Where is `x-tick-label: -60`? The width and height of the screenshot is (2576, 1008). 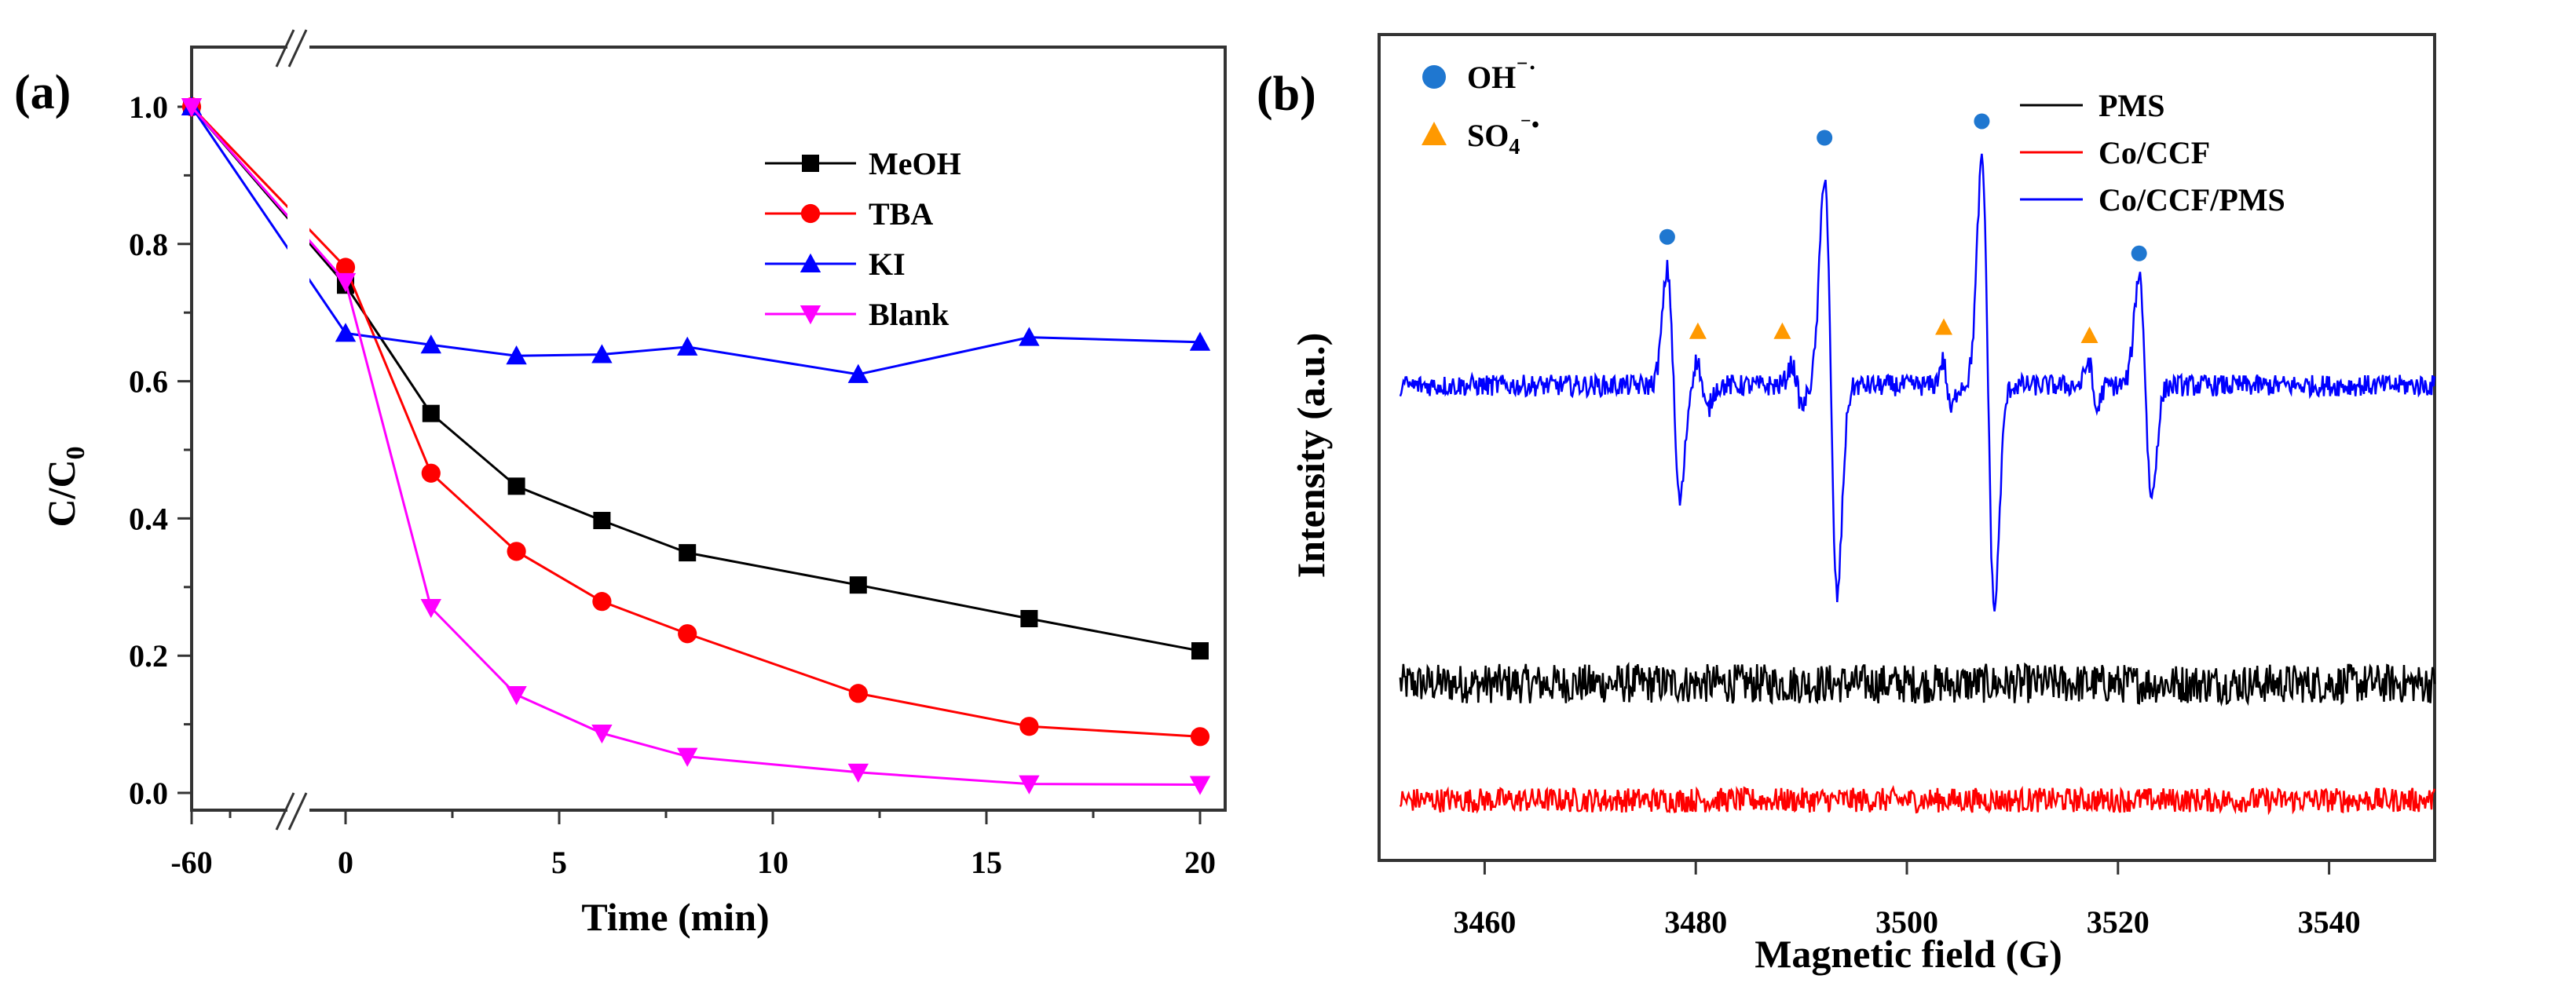 x-tick-label: -60 is located at coordinates (191, 862).